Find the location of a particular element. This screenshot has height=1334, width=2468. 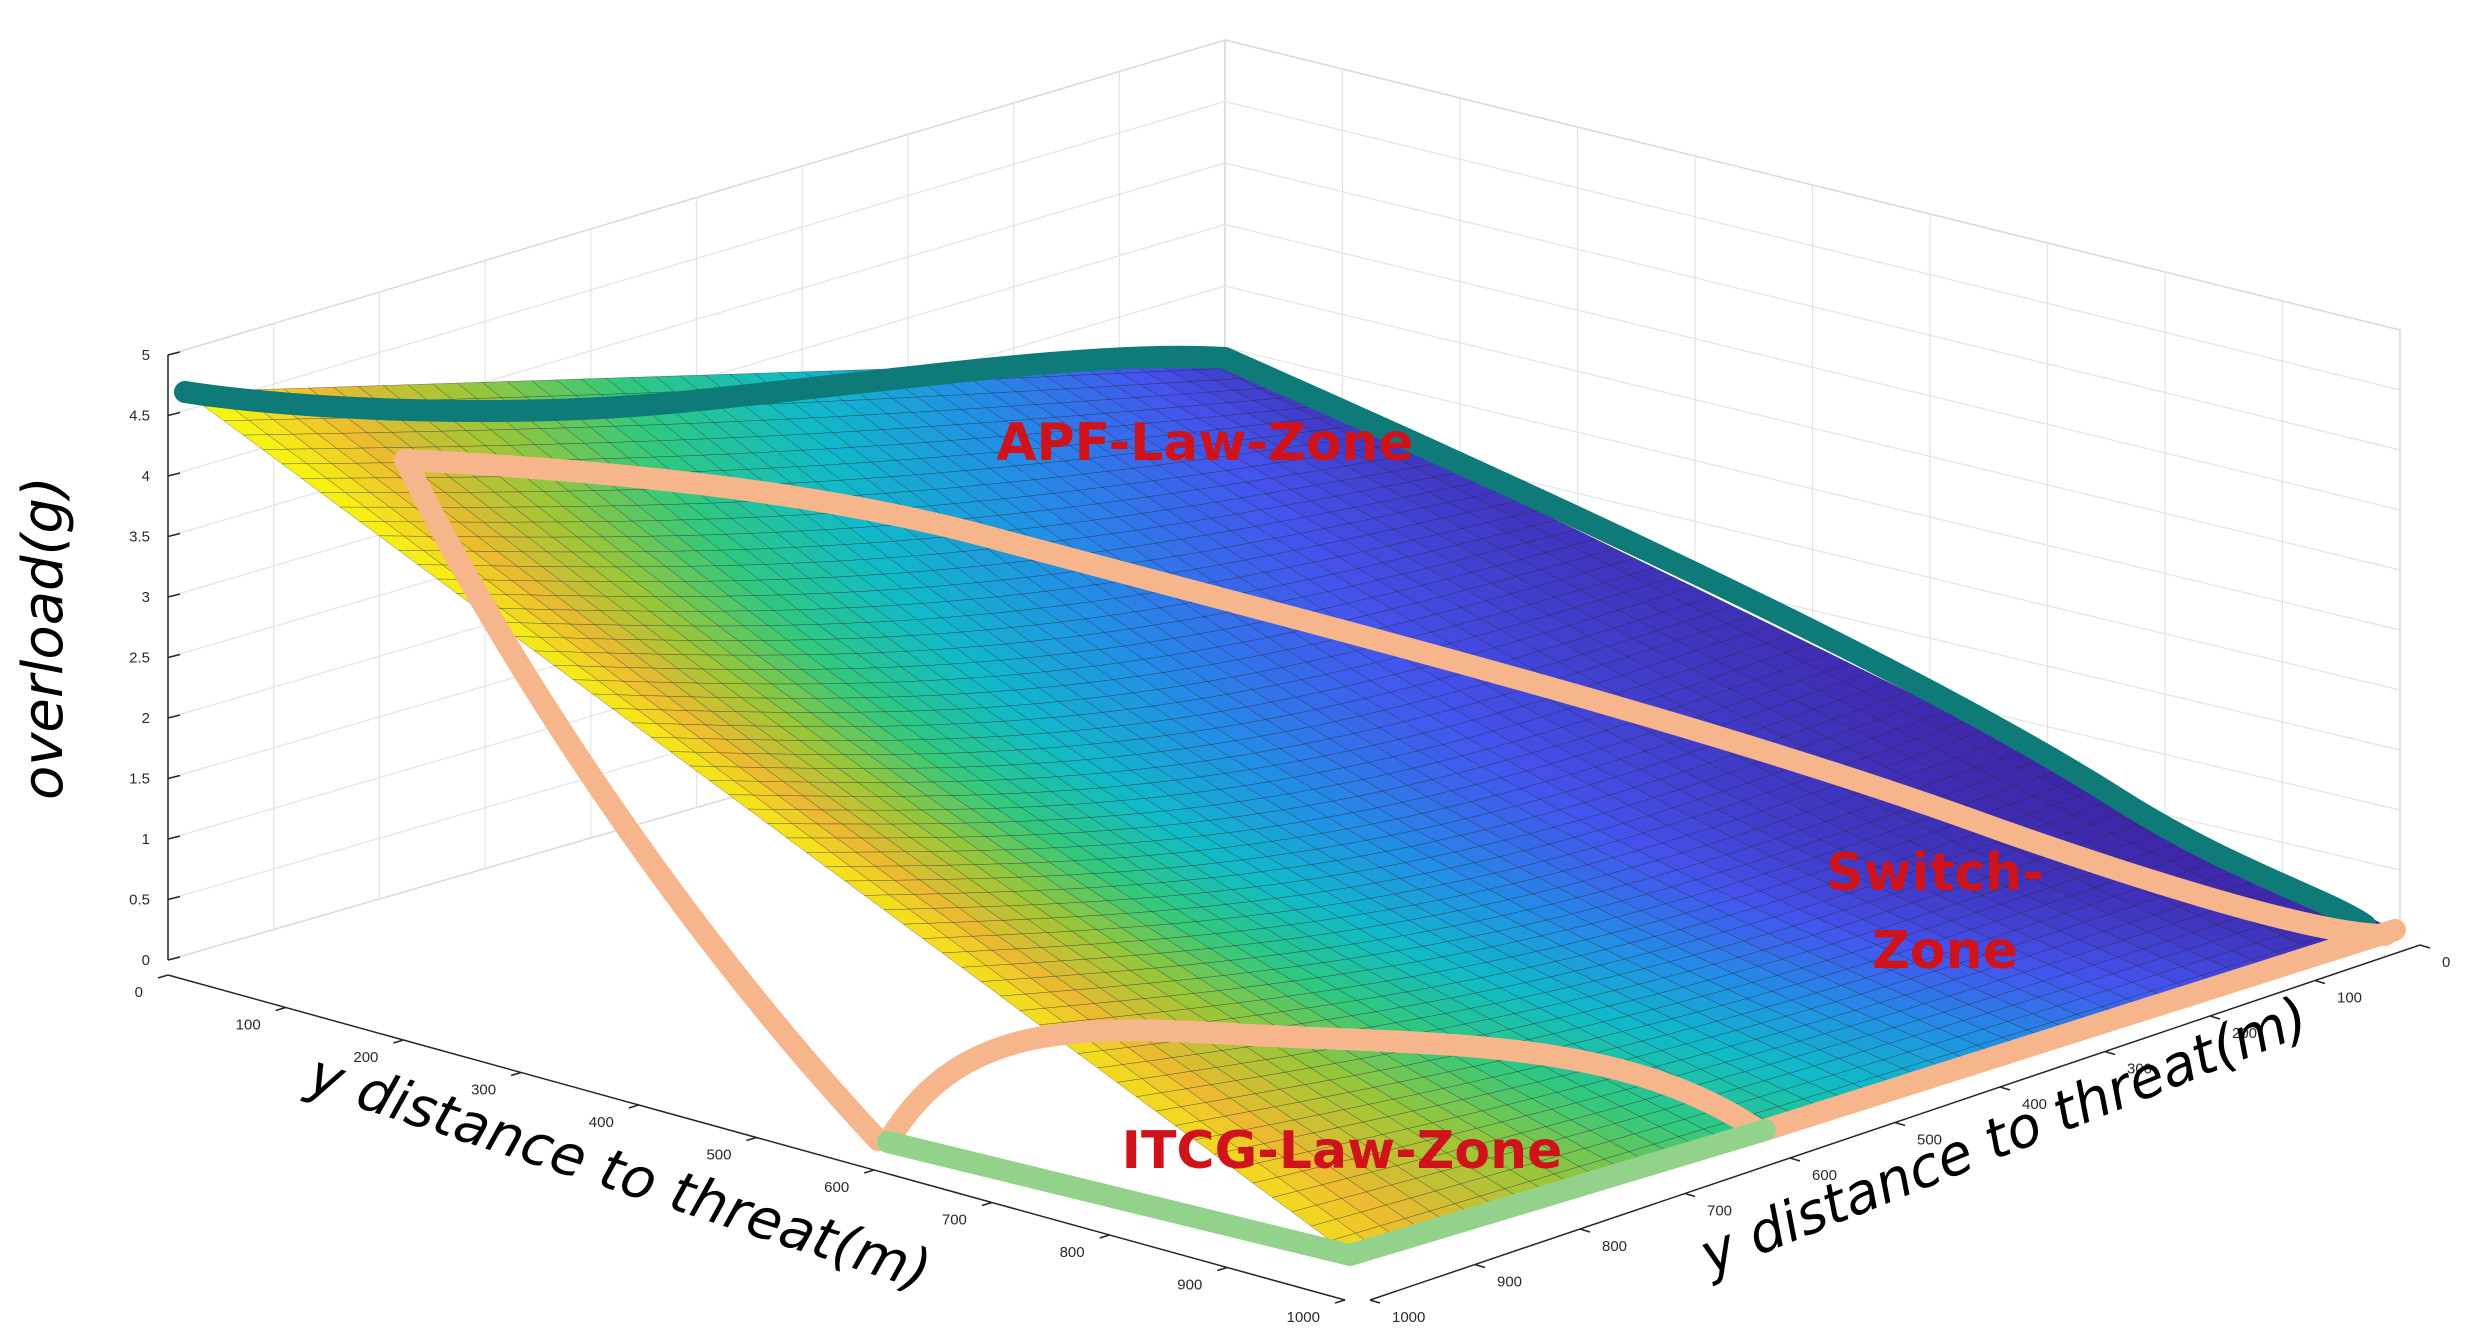

left-axis-tick-label: 1000 is located at coordinates (1303, 1317).